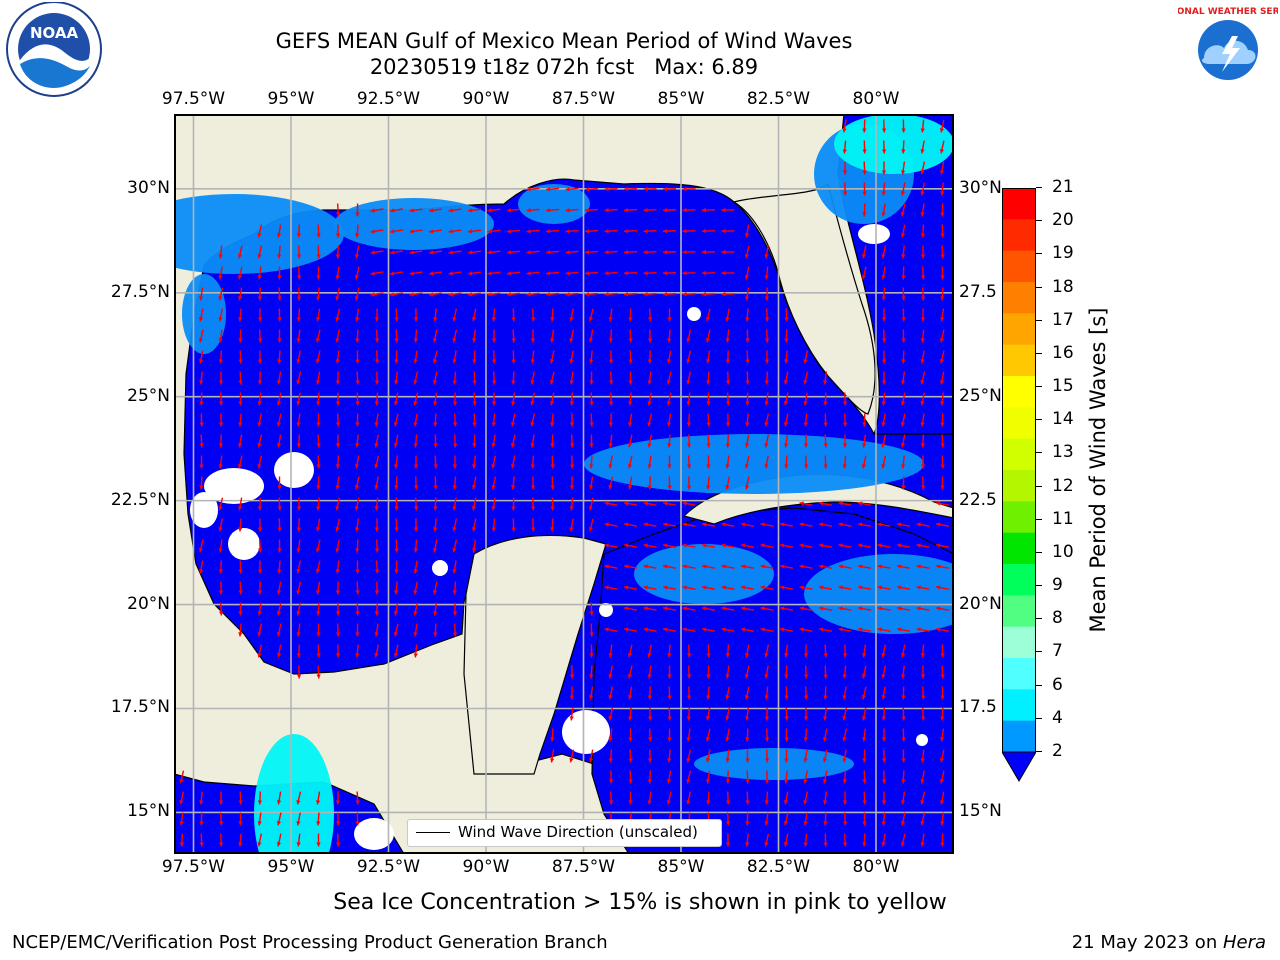 The width and height of the screenshot is (1280, 960). I want to click on legend-line-swatch, so click(433, 832).